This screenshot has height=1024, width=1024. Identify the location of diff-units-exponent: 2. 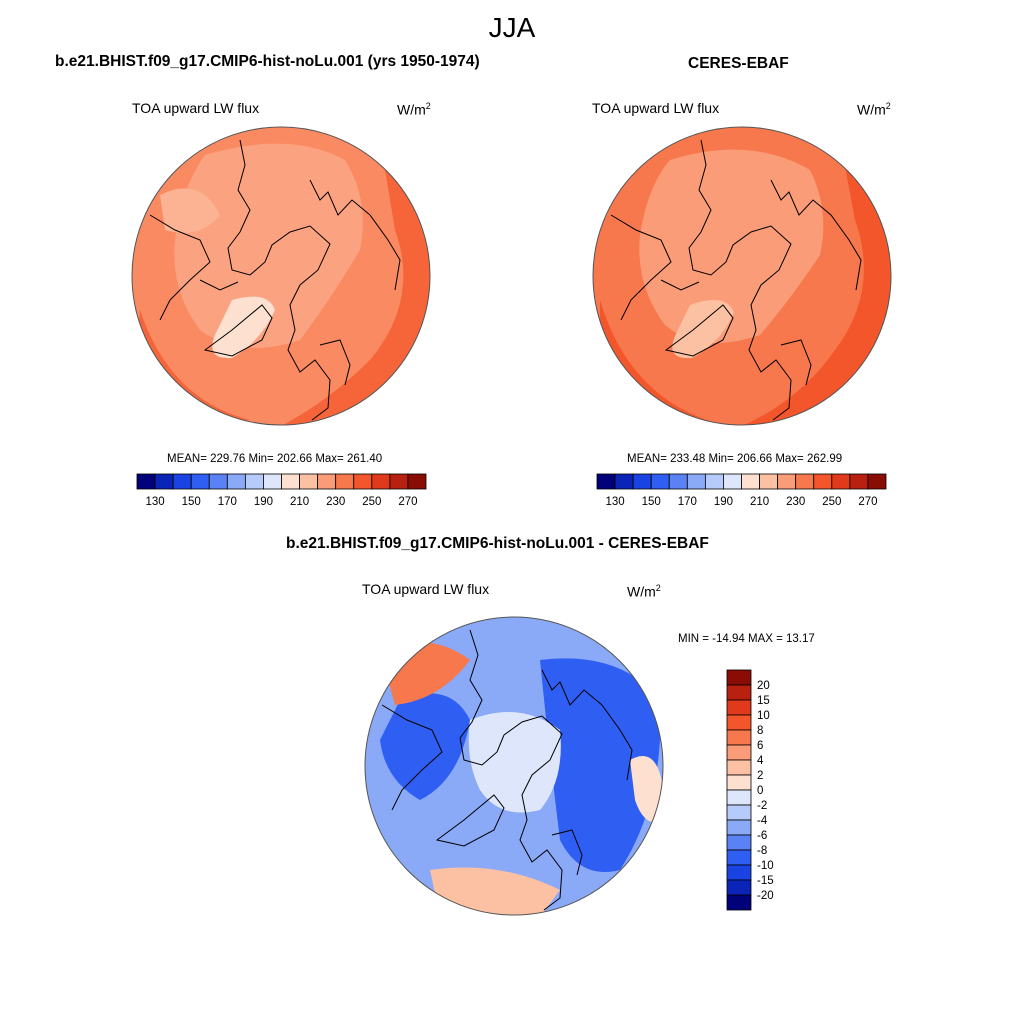
(658, 588).